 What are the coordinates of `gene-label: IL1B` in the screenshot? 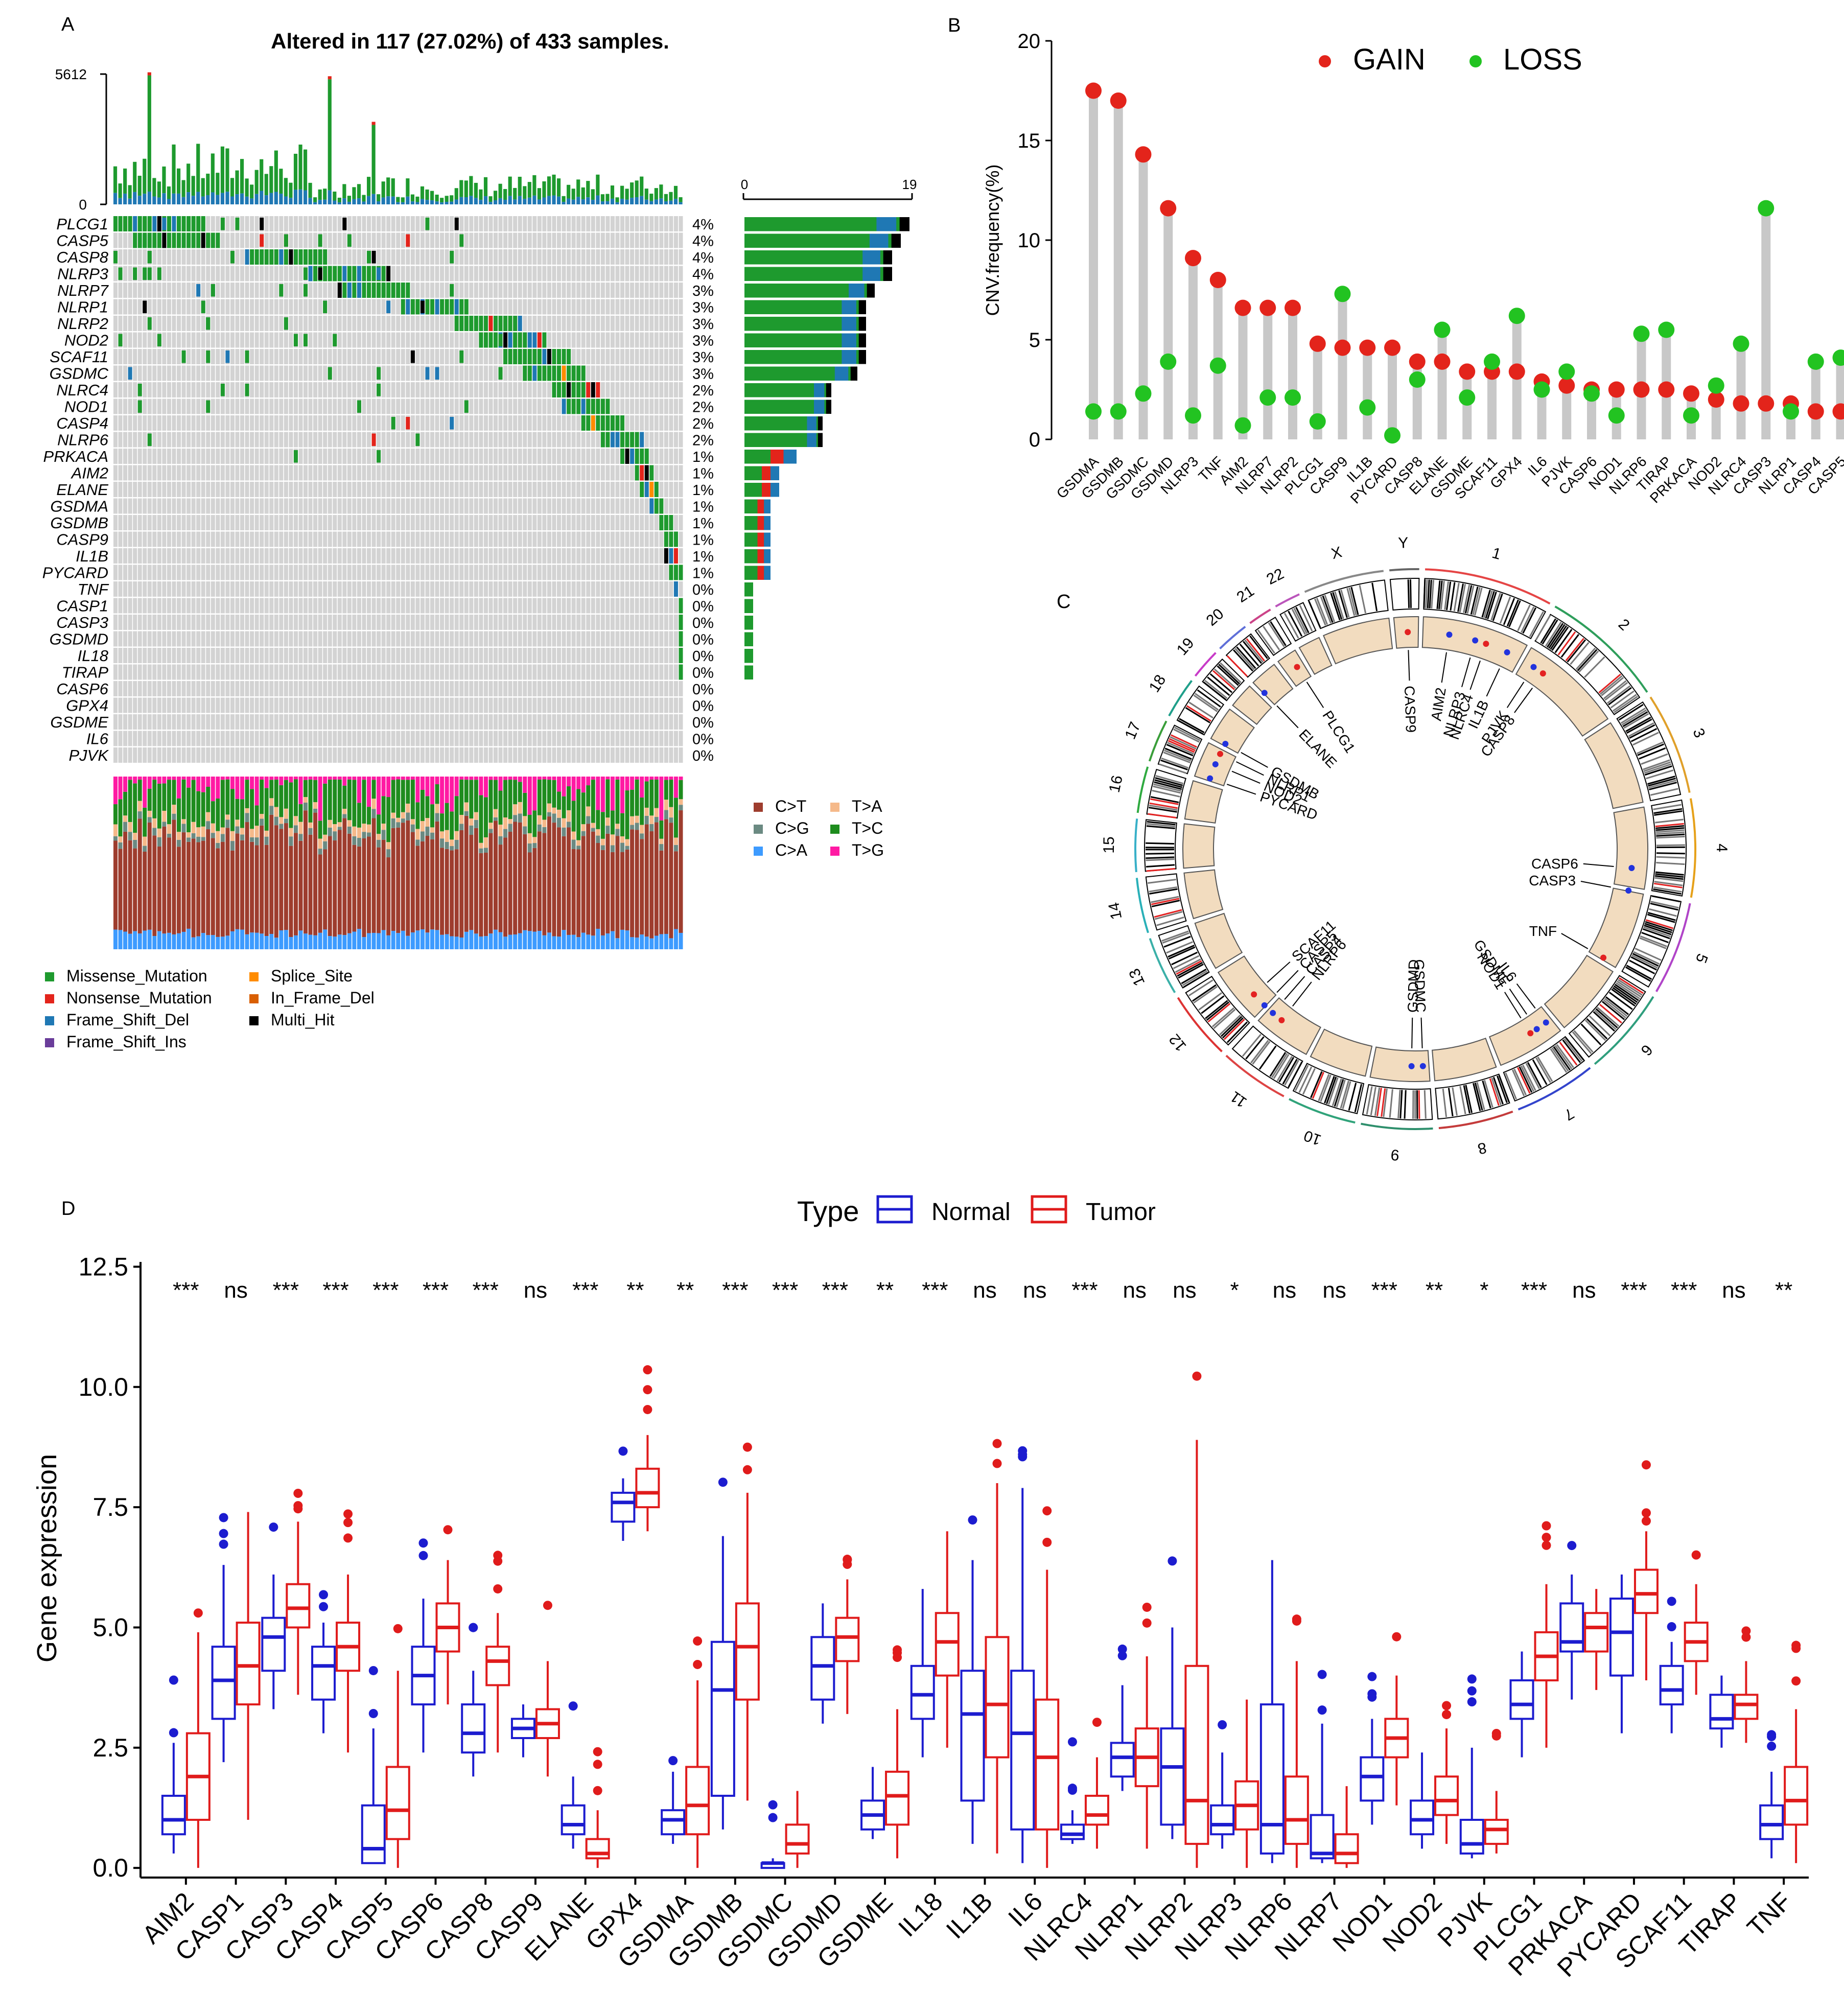 It's located at (92, 556).